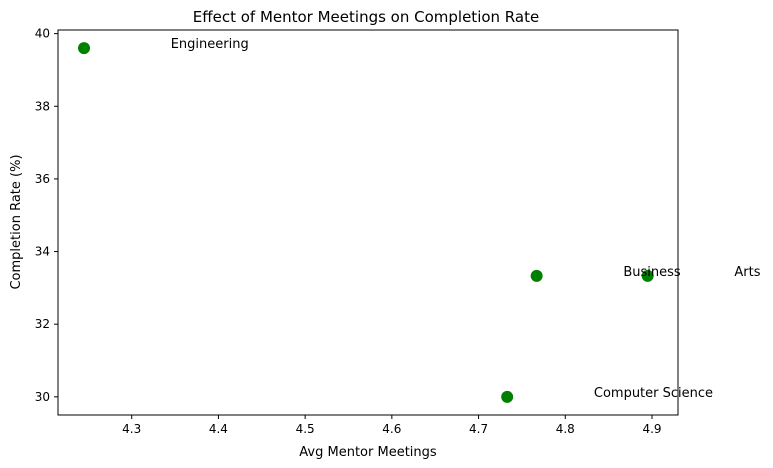 This screenshot has height=468, width=773. I want to click on y-axis-label: Completion Rate (%), so click(16, 221).